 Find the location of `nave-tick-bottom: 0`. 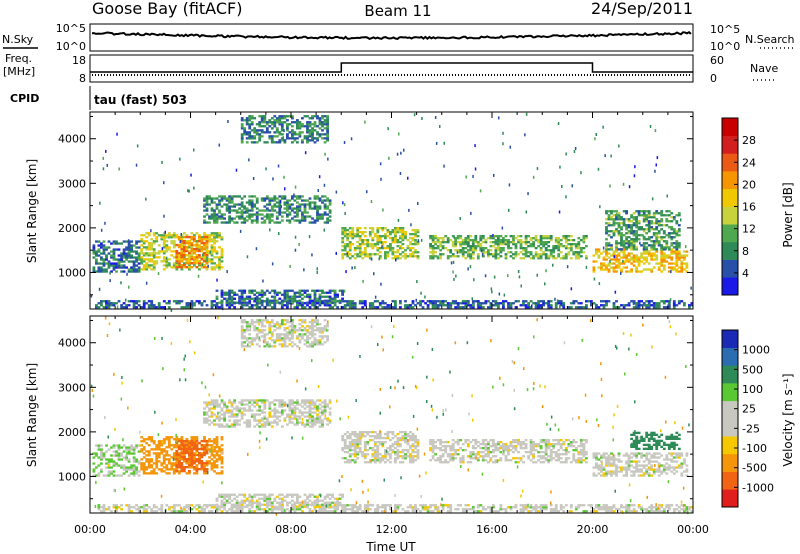

nave-tick-bottom: 0 is located at coordinates (713, 78).